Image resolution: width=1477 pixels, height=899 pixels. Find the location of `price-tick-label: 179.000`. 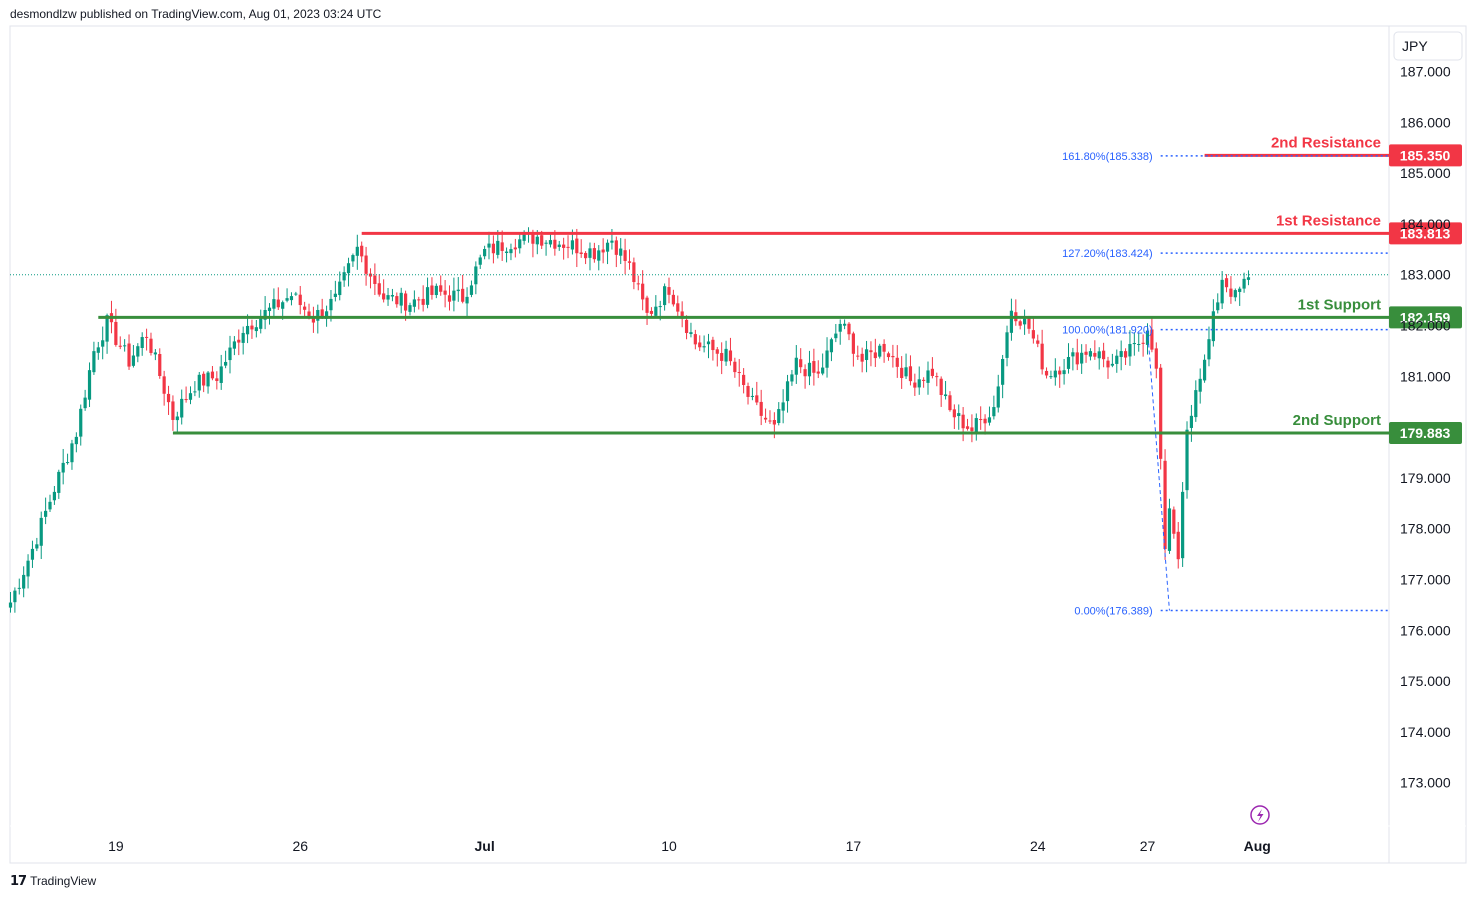

price-tick-label: 179.000 is located at coordinates (1425, 478).